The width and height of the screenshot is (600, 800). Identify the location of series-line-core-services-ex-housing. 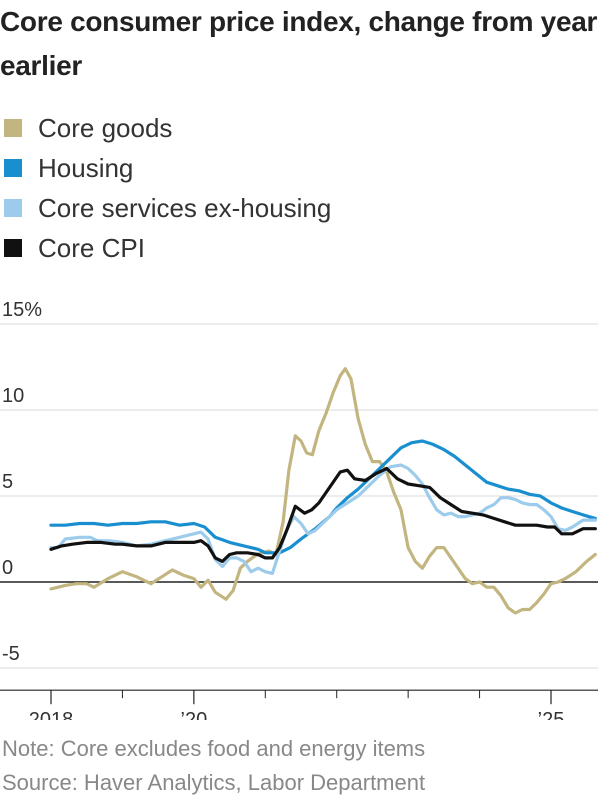
(323, 519).